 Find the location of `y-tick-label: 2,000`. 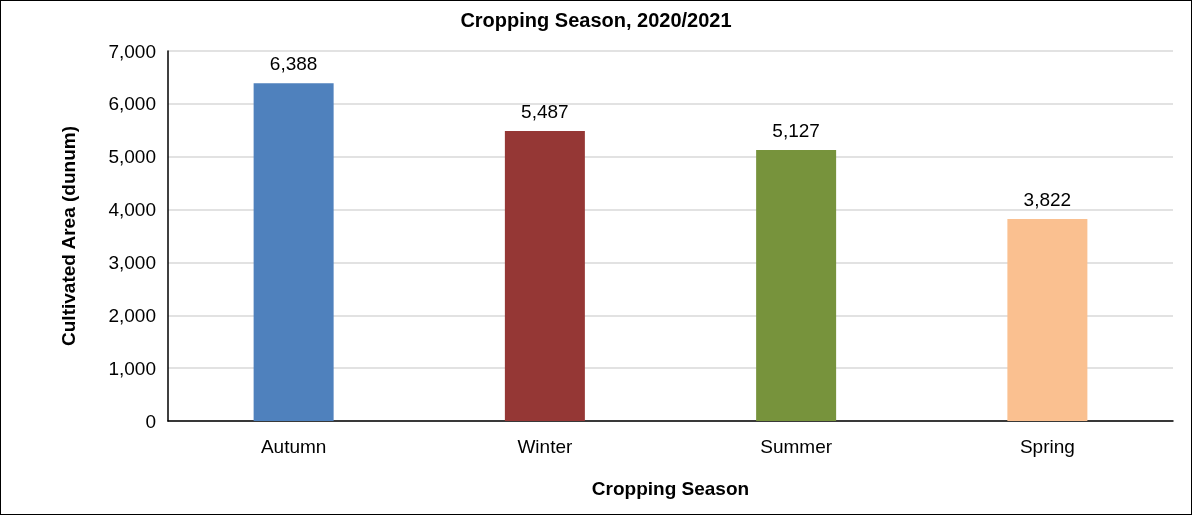

y-tick-label: 2,000 is located at coordinates (132, 315).